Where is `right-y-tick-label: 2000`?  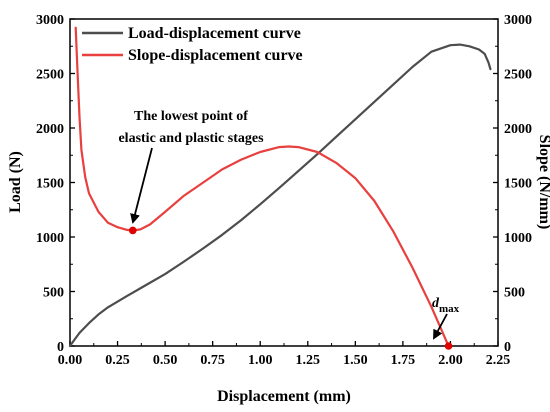
right-y-tick-label: 2000 is located at coordinates (518, 129).